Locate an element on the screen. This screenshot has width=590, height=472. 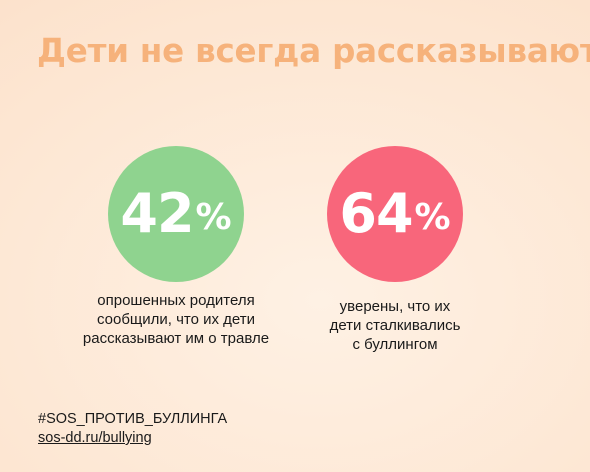
caption-line: сообщили, что их дети is located at coordinates (176, 319).